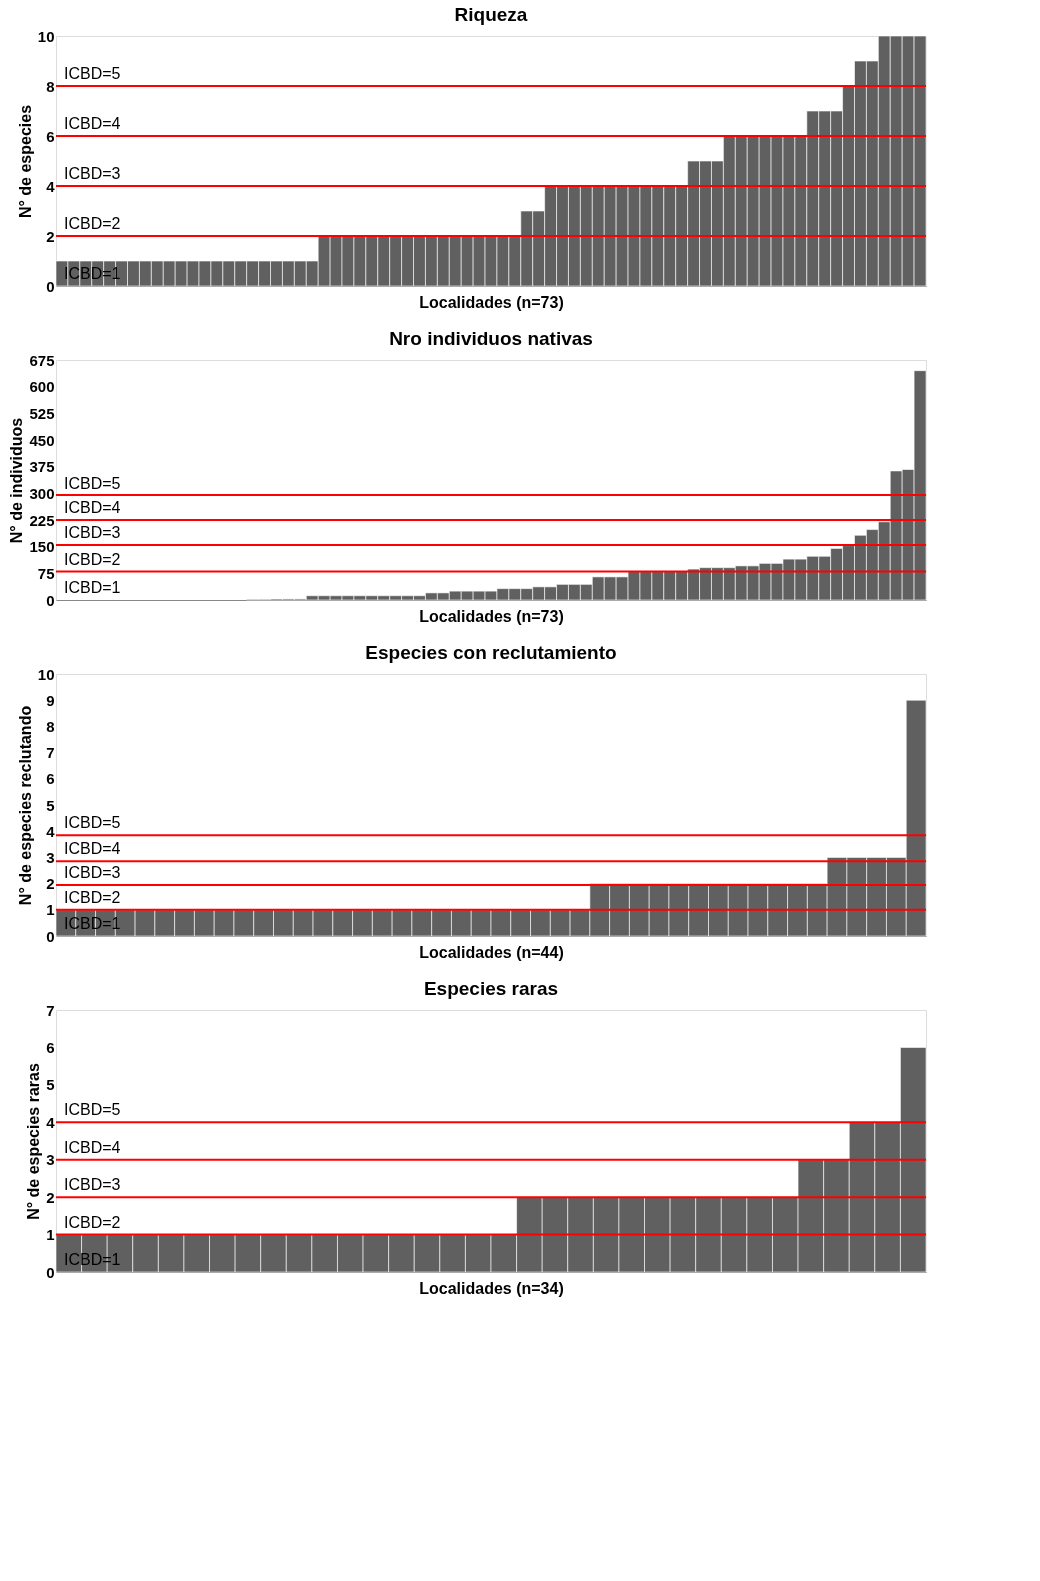 This screenshot has height=1581, width=1040. Describe the element at coordinates (42, 360) in the screenshot. I see `y-tick-label: 675` at that location.